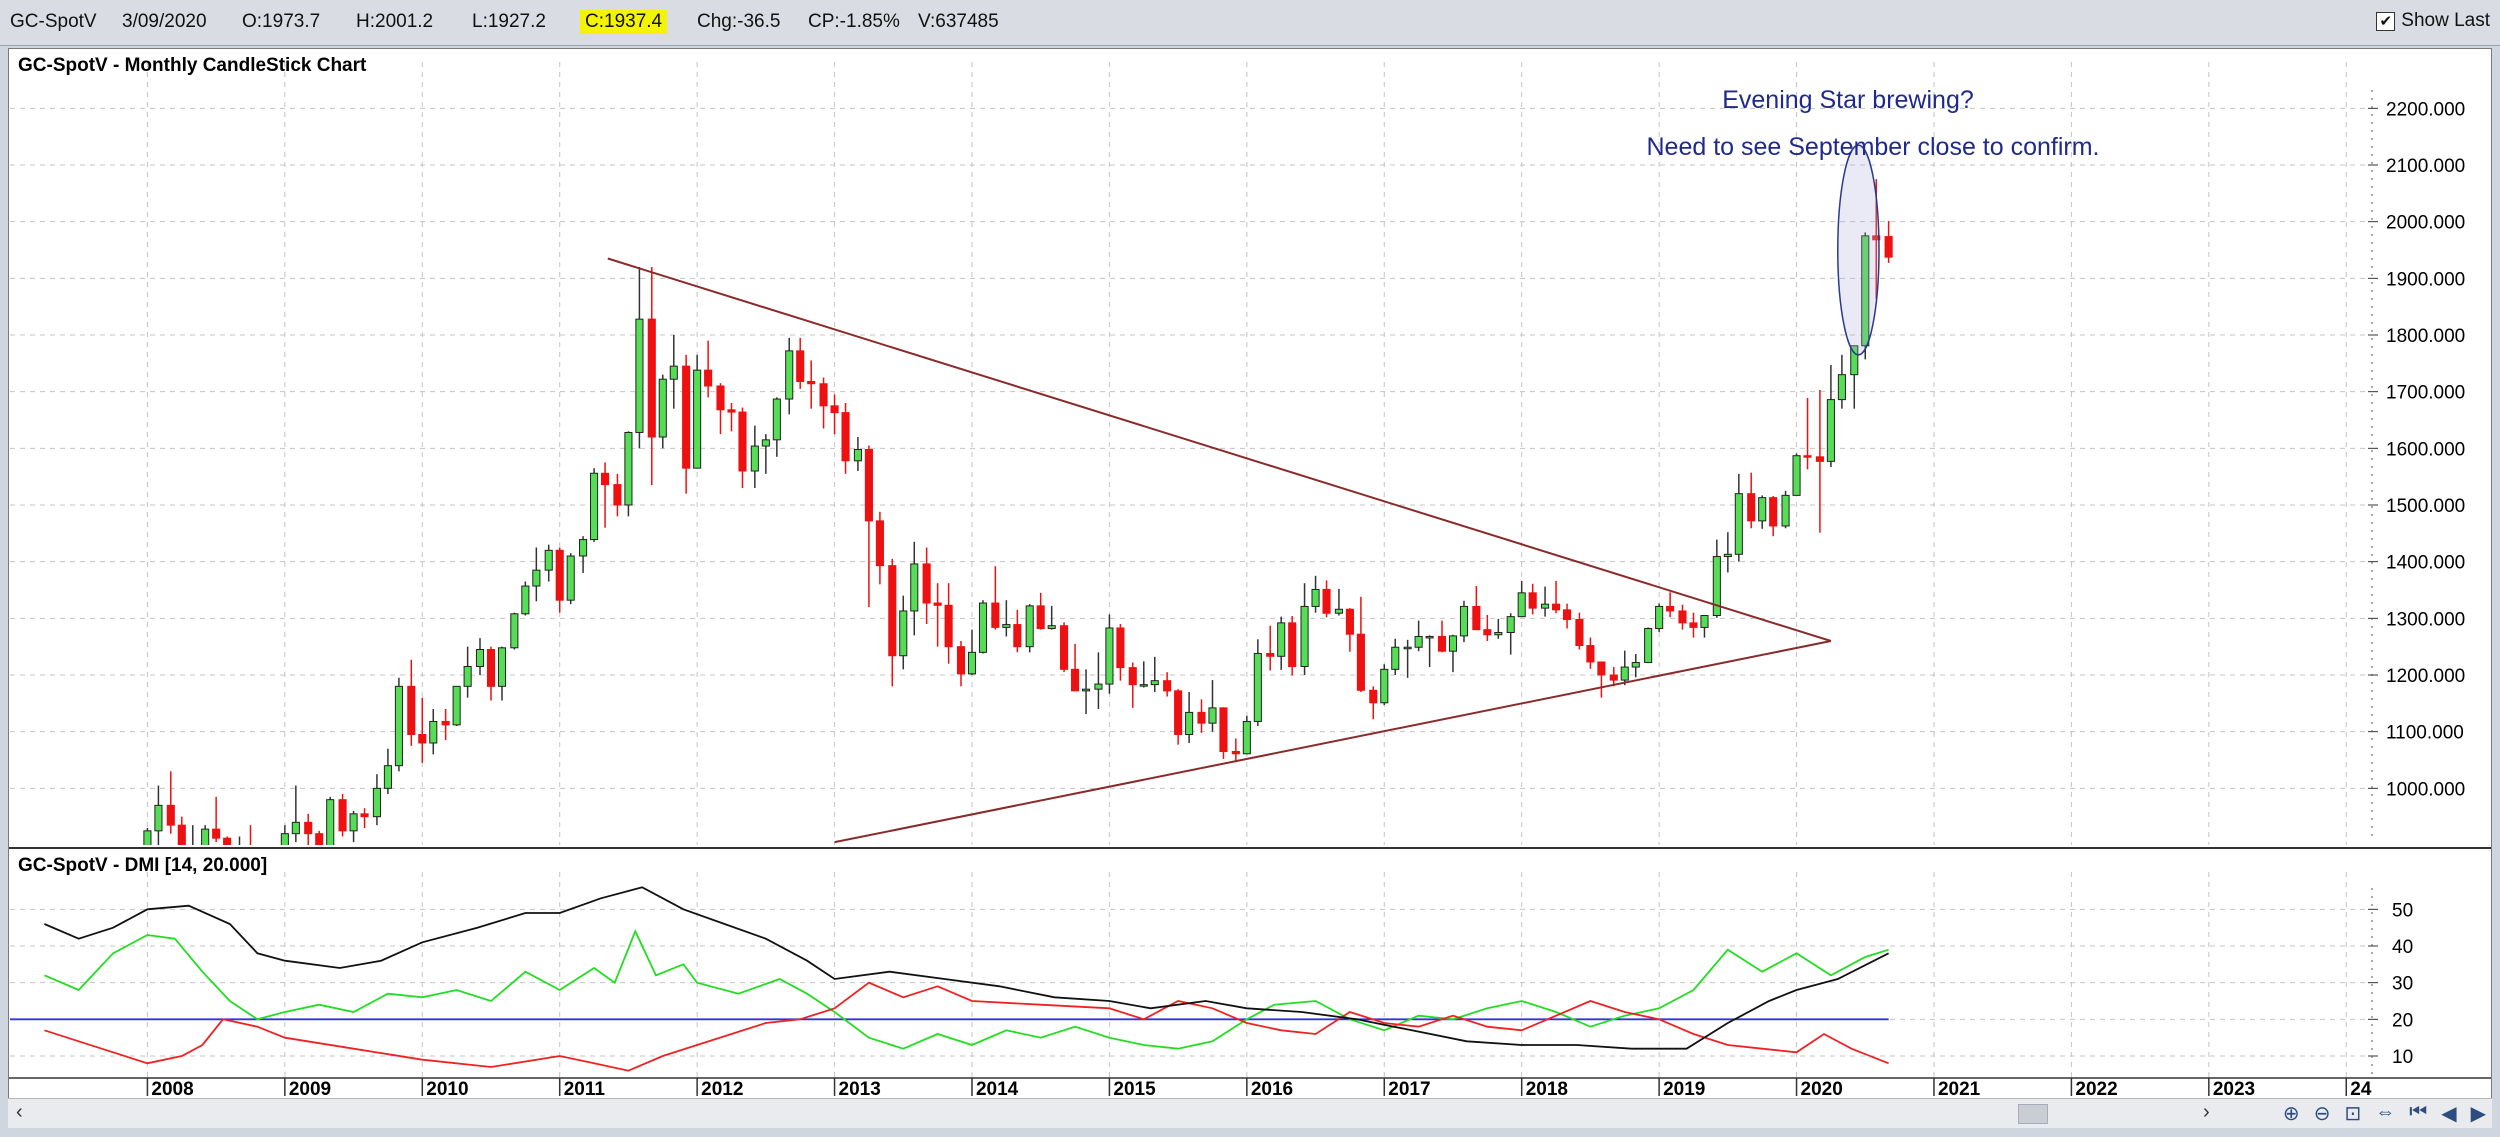  Describe the element at coordinates (2478, 1114) in the screenshot. I see `next-icon: ▶` at that location.